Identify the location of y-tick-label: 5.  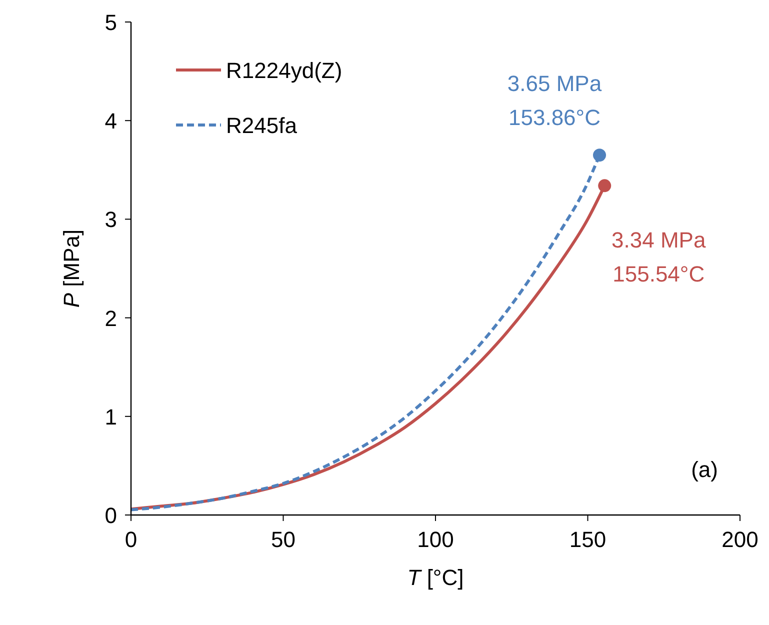
(110, 22).